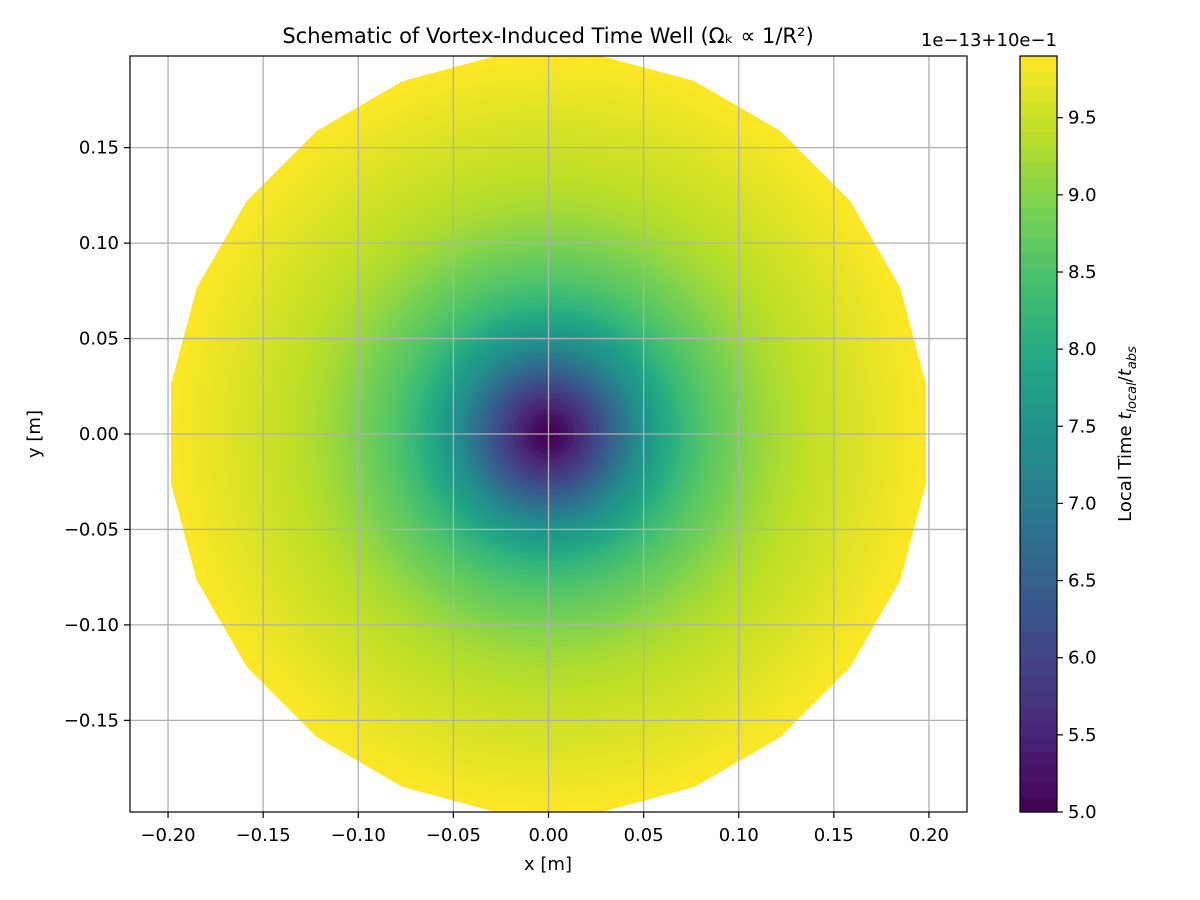  I want to click on x-axis-label: x [m], so click(548, 864).